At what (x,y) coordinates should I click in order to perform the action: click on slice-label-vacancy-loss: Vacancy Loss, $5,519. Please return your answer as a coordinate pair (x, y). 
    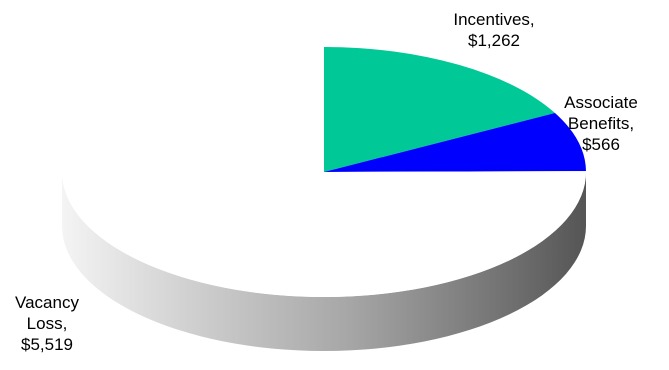
    Looking at the image, I should click on (47, 323).